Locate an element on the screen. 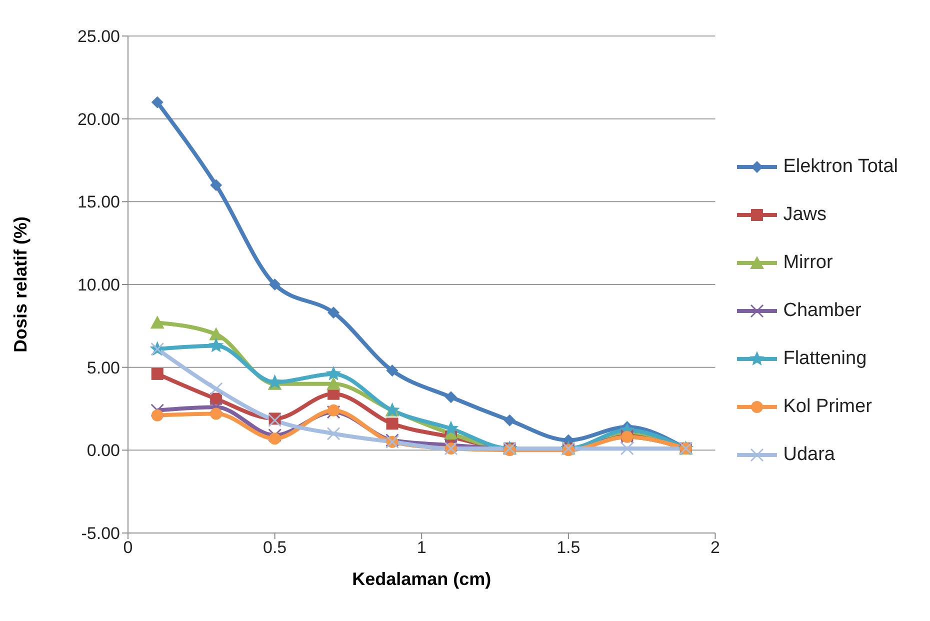 The width and height of the screenshot is (930, 621). y-tick-label: 25.00 is located at coordinates (98, 36).